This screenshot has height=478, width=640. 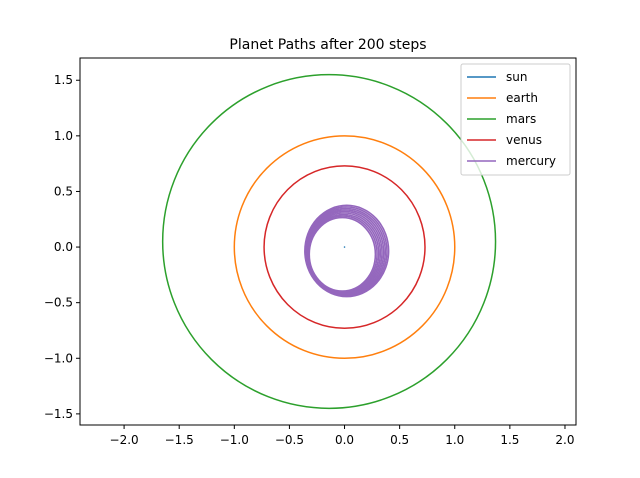 I want to click on series-venus-path, so click(x=344, y=247).